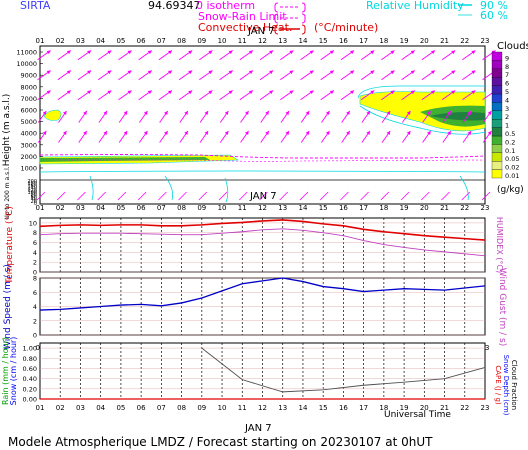  I want to click on hour-tick-label: 23, so click(485, 208).